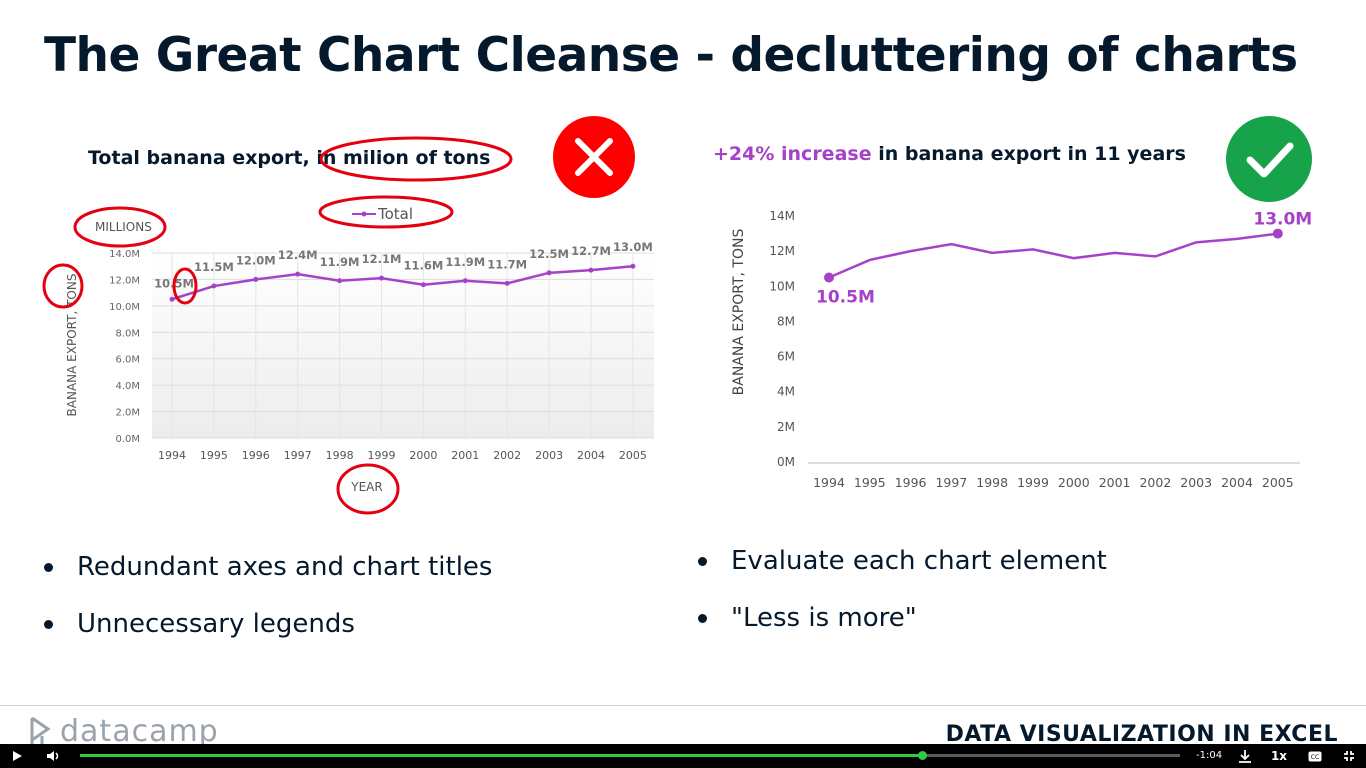 The image size is (1366, 768). Describe the element at coordinates (786, 462) in the screenshot. I see `y-tick-label: 0M` at that location.